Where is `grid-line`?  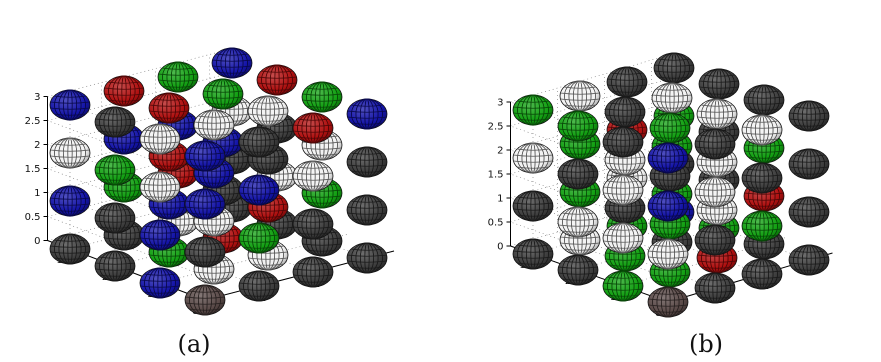
grid-line is located at coordinates (660, 245).